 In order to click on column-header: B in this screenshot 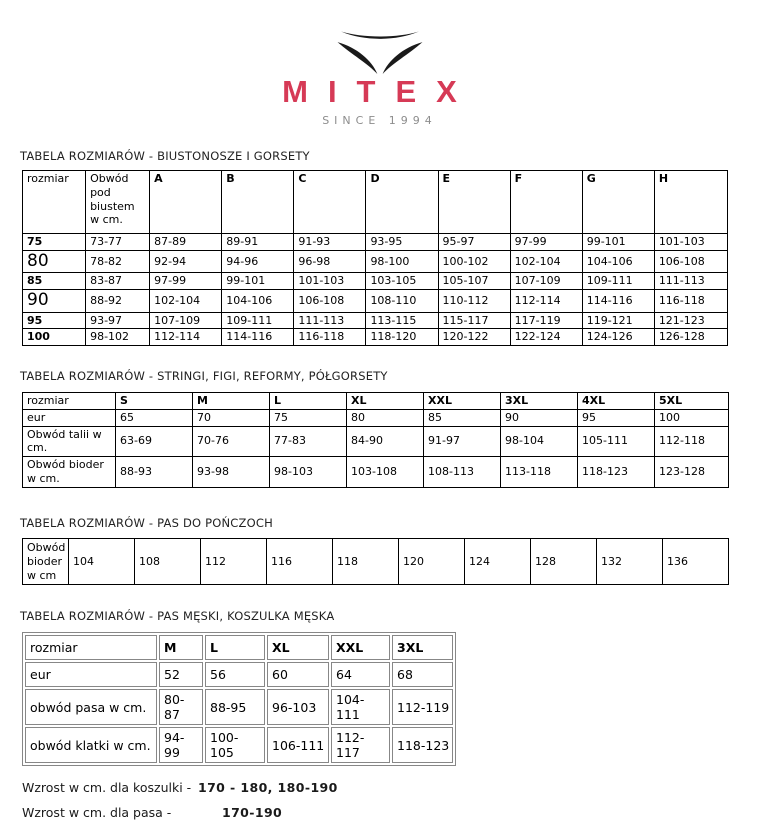, I will do `click(258, 202)`.